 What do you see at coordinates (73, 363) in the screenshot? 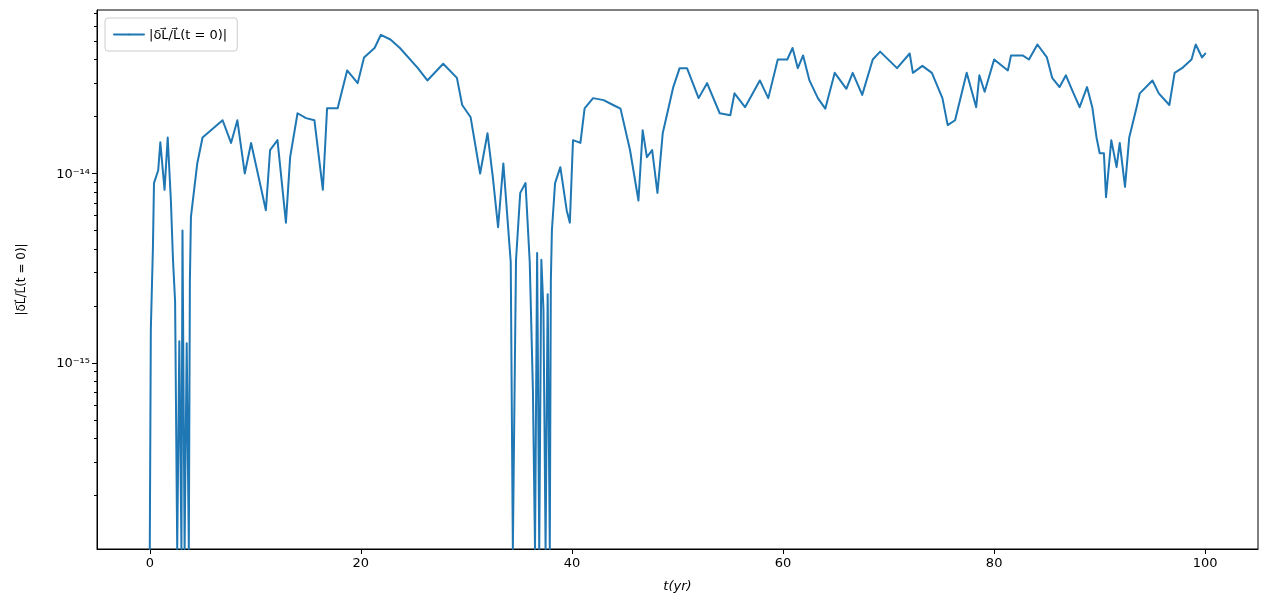
I see `y-tick-label: 10⁻¹⁵` at bounding box center [73, 363].